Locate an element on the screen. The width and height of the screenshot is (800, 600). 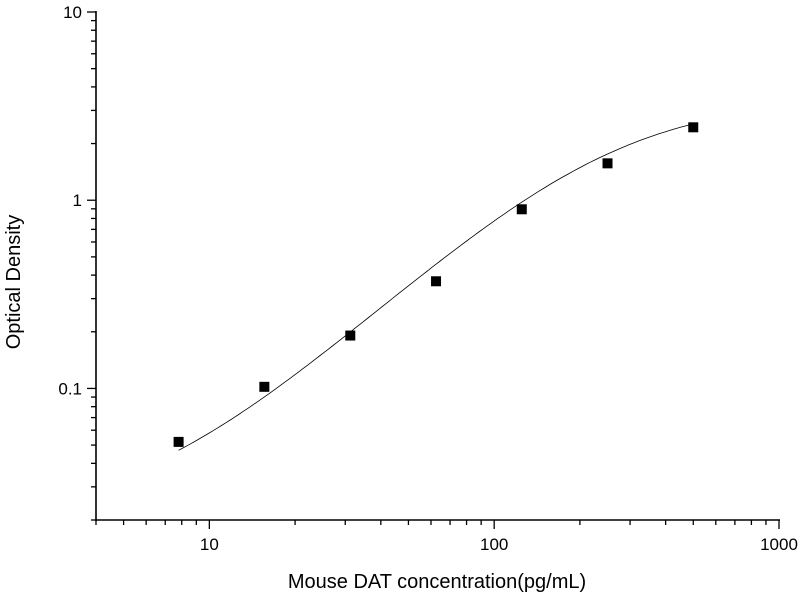
y-tick-label: 1 is located at coordinates (77, 200).